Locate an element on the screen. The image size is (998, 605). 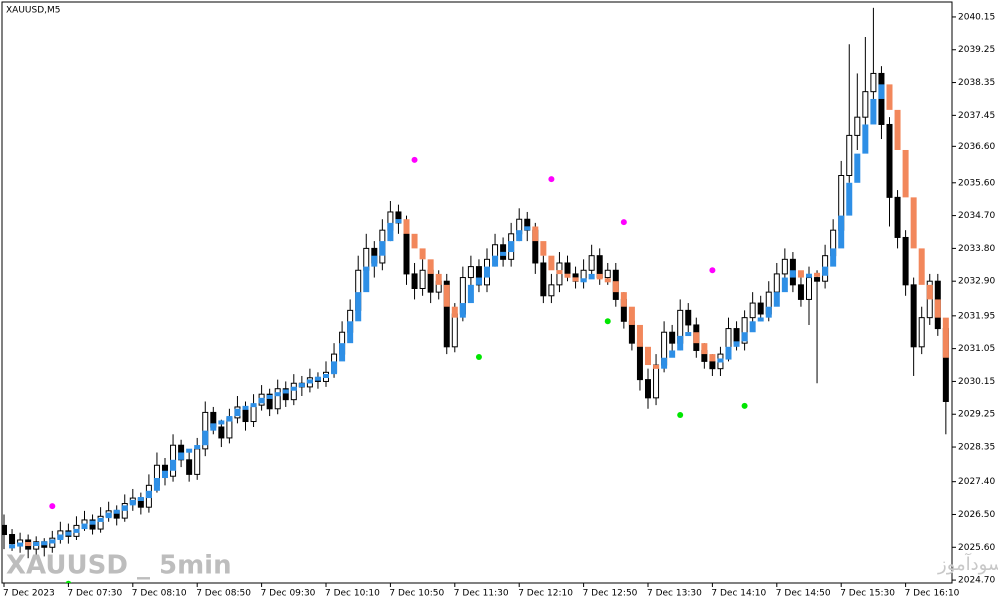
y-tick-label: 2034.70 is located at coordinates (976, 216).